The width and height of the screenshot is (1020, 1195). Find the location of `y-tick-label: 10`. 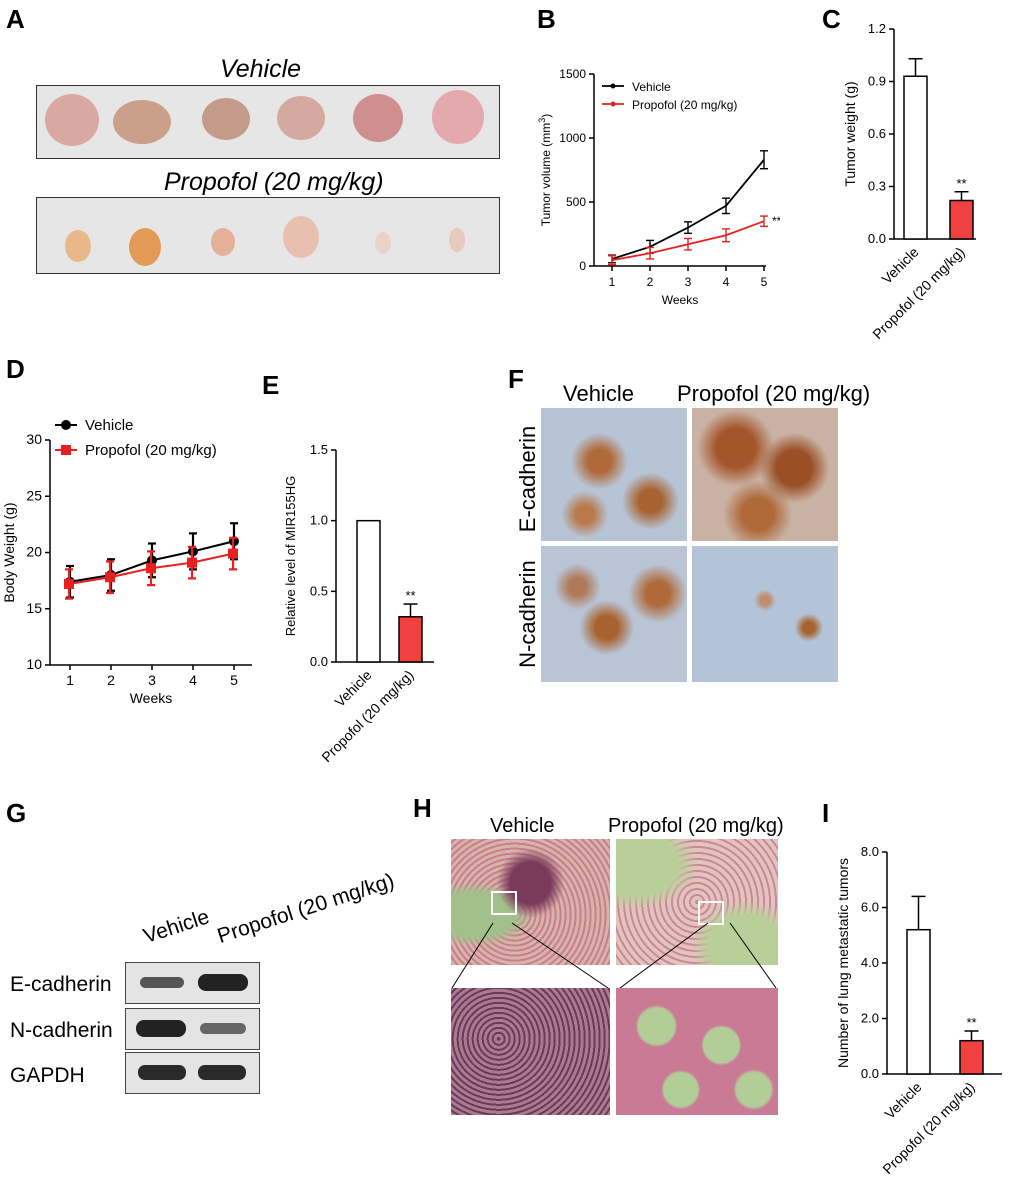

y-tick-label: 10 is located at coordinates (34, 664).